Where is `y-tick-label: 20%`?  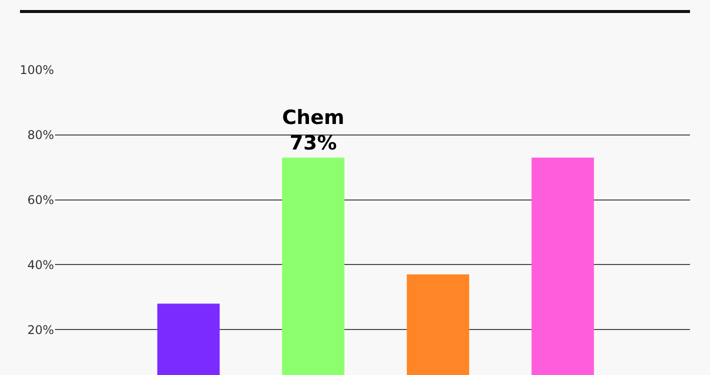 y-tick-label: 20% is located at coordinates (40, 329).